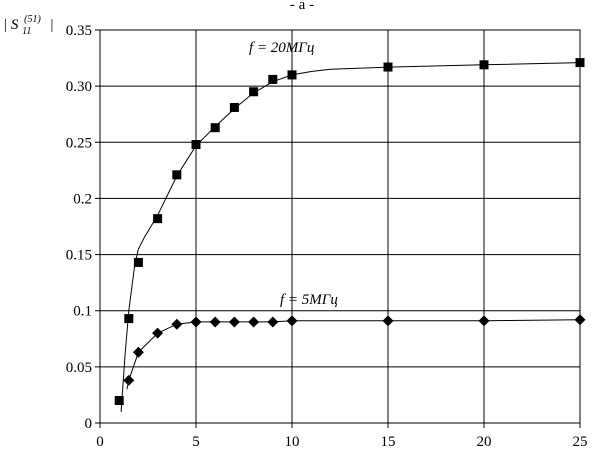 Image resolution: width=598 pixels, height=451 pixels. What do you see at coordinates (89, 424) in the screenshot?
I see `y-tick-label: 0` at bounding box center [89, 424].